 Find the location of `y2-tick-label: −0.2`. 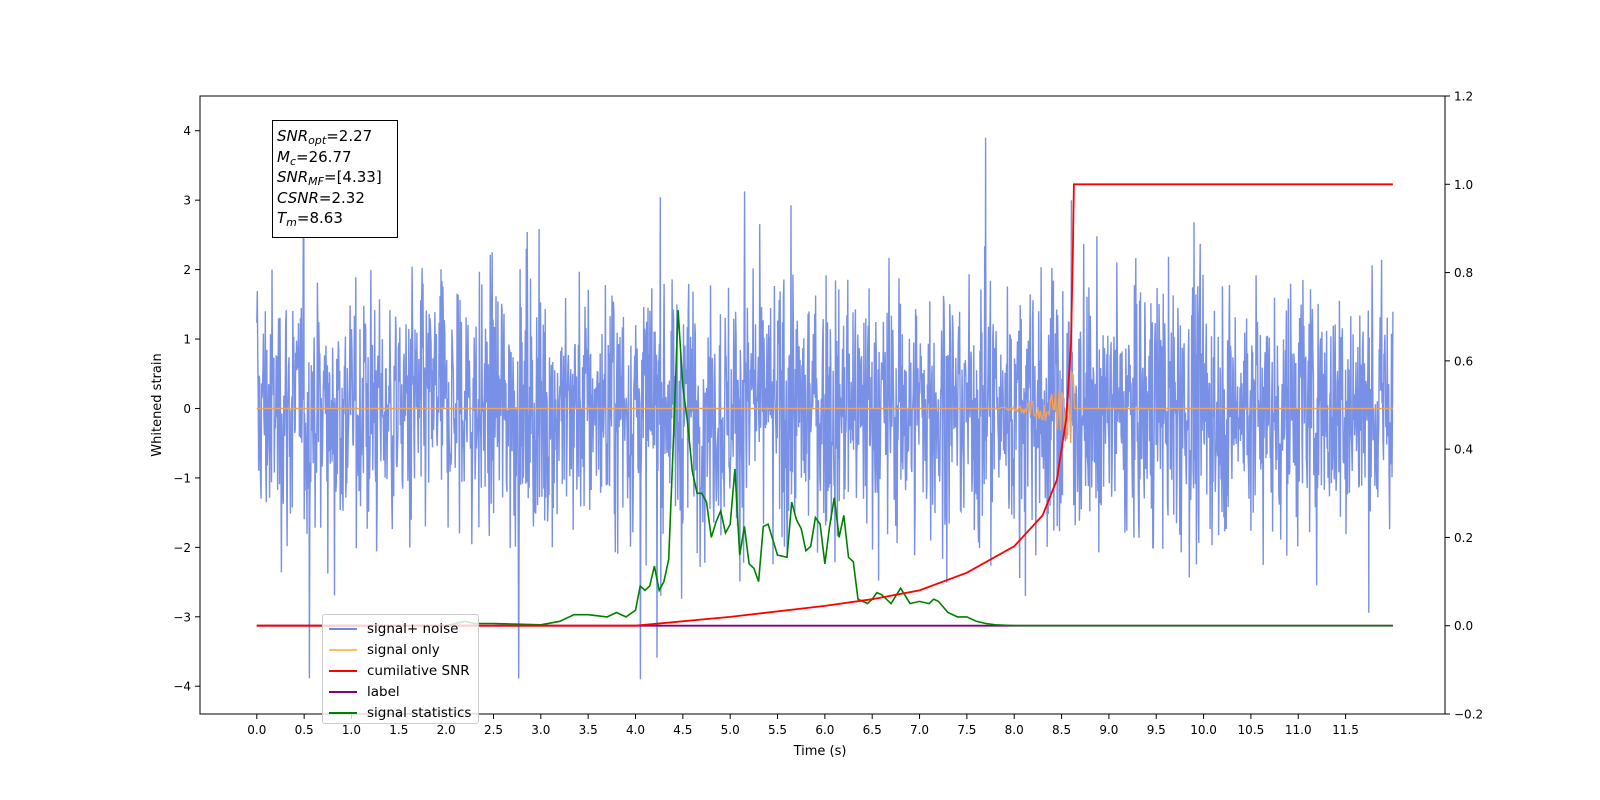

y2-tick-label: −0.2 is located at coordinates (1468, 715).